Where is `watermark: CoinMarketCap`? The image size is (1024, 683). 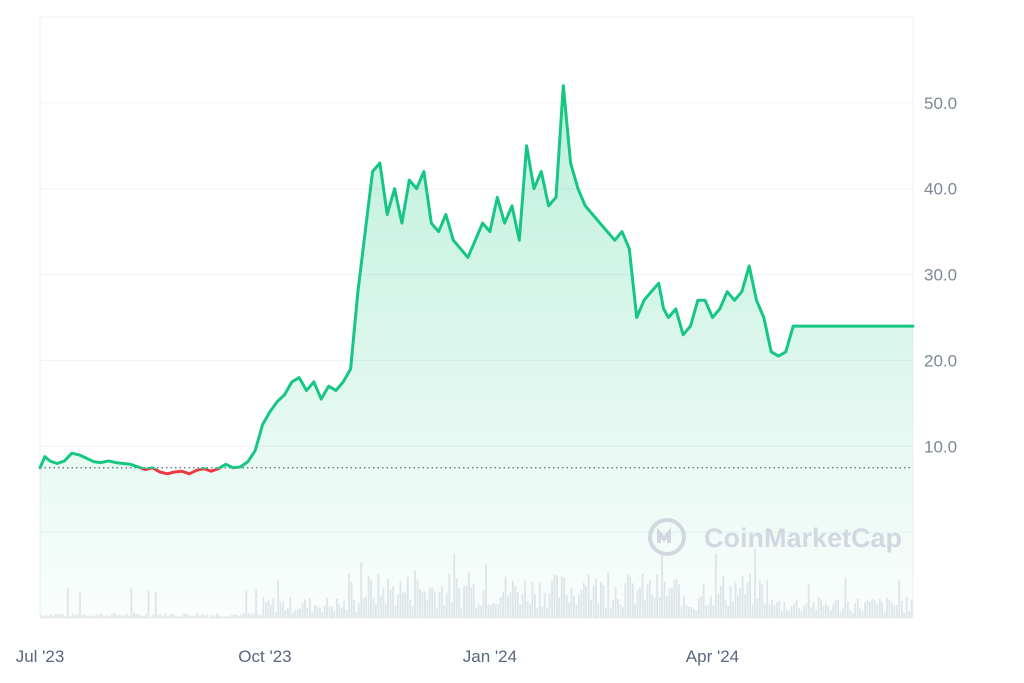 watermark: CoinMarketCap is located at coordinates (775, 537).